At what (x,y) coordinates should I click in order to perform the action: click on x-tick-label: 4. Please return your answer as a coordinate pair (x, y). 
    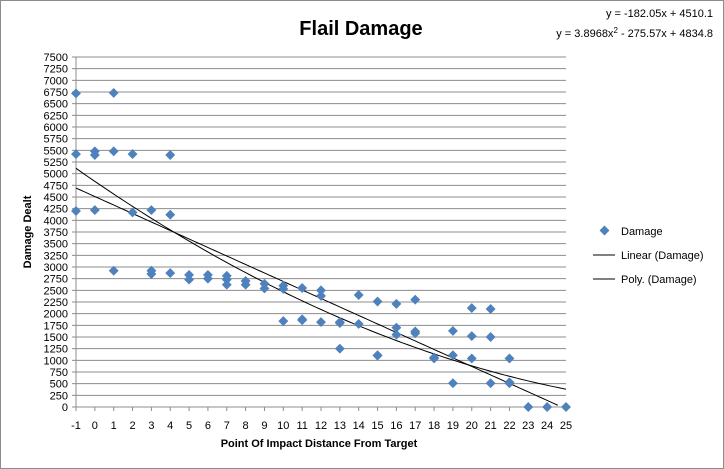
    Looking at the image, I should click on (170, 426).